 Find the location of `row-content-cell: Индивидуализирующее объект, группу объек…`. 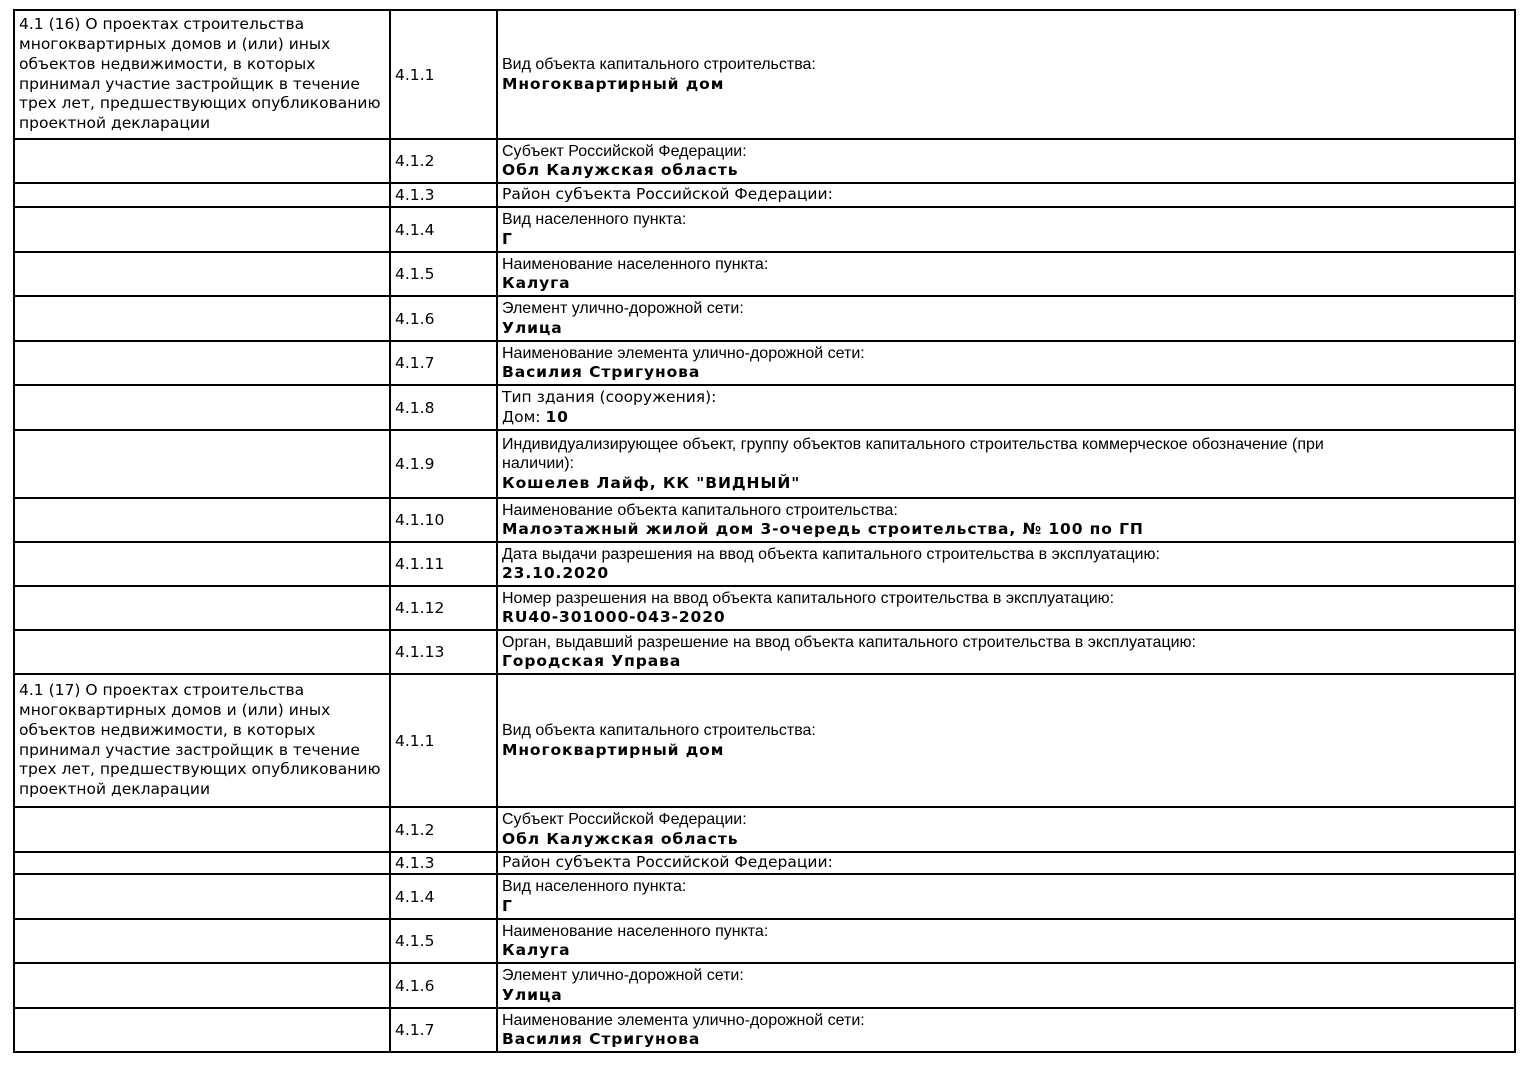

row-content-cell: Индивидуализирующее объект, группу объек… is located at coordinates (1006, 464).